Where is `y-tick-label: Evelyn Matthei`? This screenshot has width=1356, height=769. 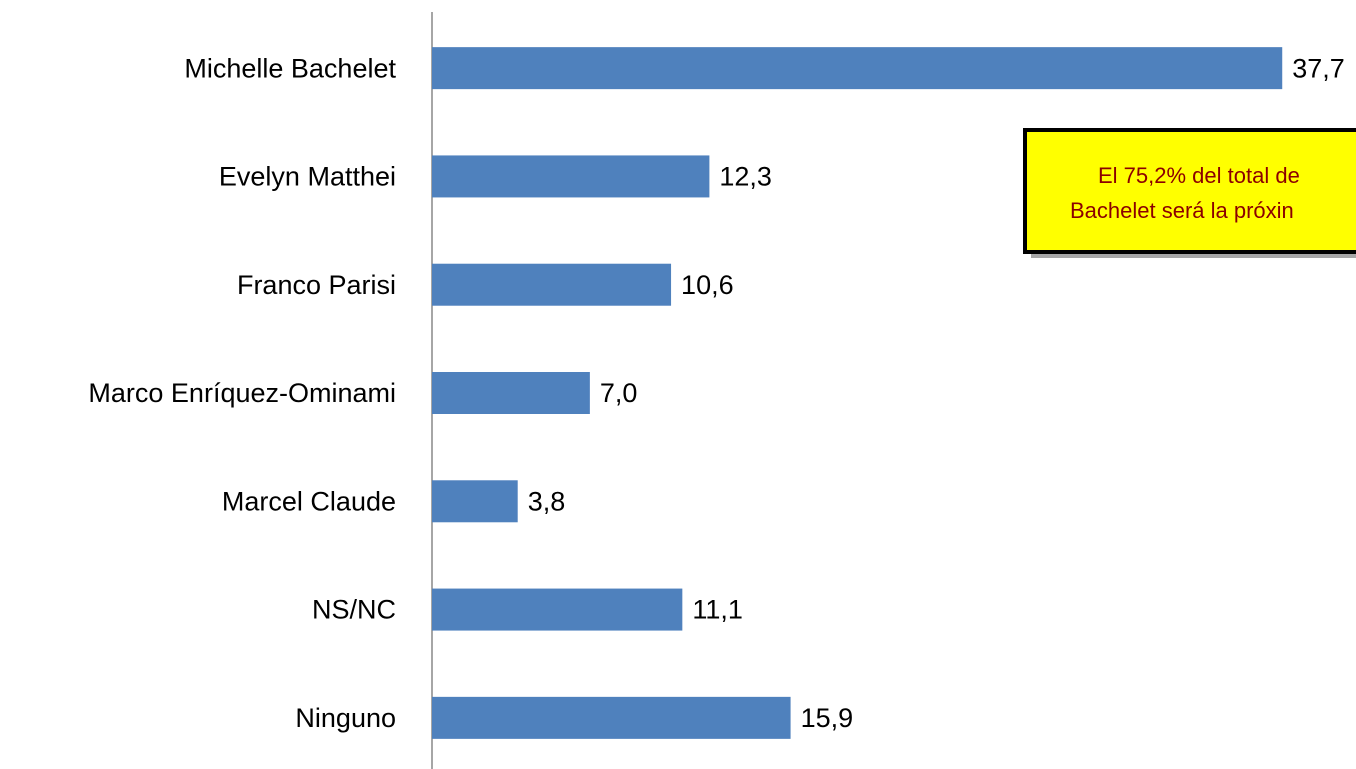
y-tick-label: Evelyn Matthei is located at coordinates (307, 177).